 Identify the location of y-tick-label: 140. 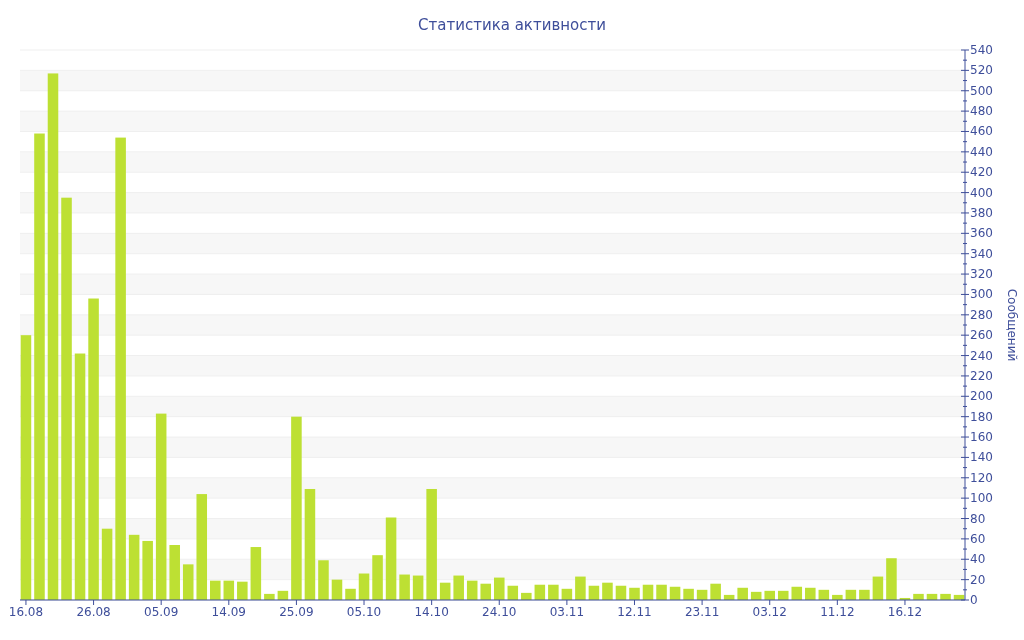
(981, 457).